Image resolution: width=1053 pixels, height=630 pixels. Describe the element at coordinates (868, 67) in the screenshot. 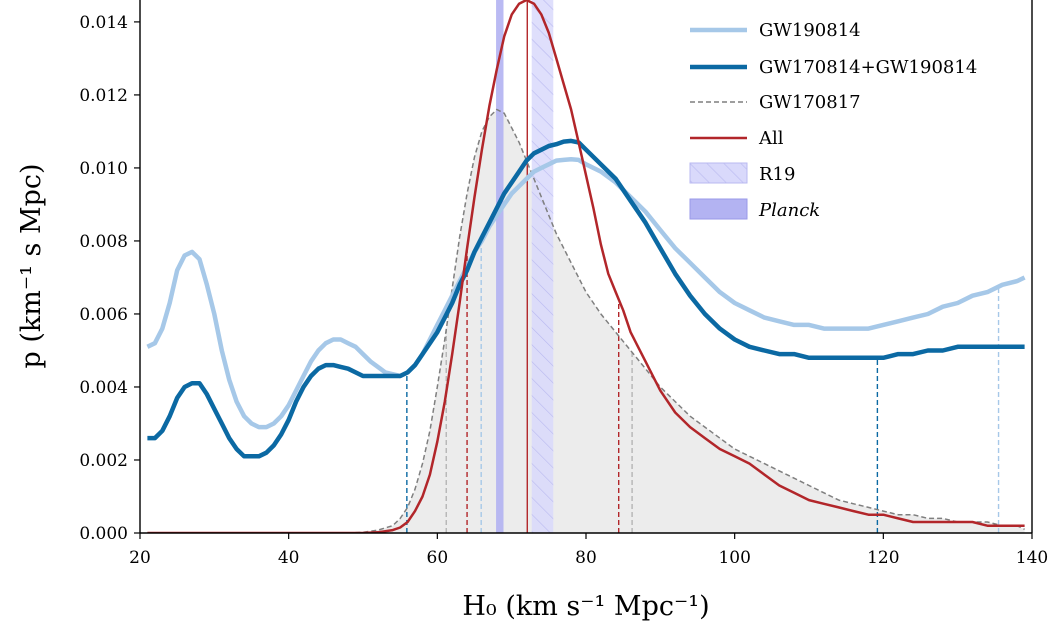

I see `legend-label-gw170814-gw190814: GW170814+GW190814` at that location.